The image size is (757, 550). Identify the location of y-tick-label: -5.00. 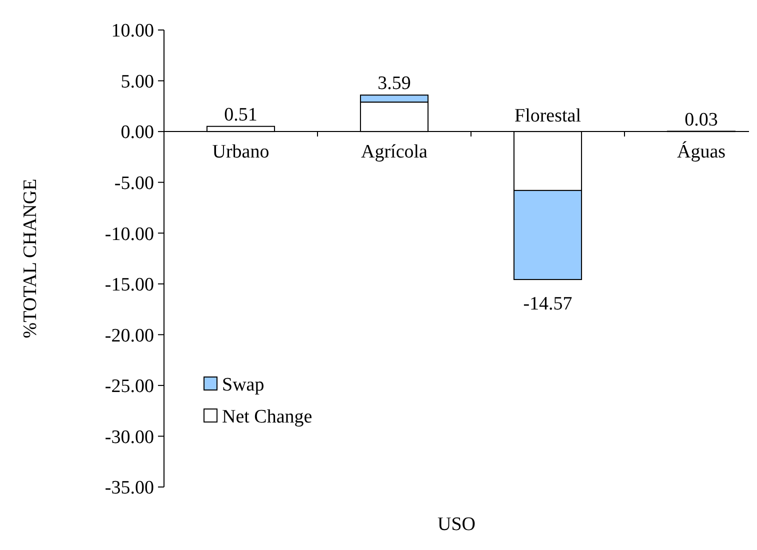
(134, 183).